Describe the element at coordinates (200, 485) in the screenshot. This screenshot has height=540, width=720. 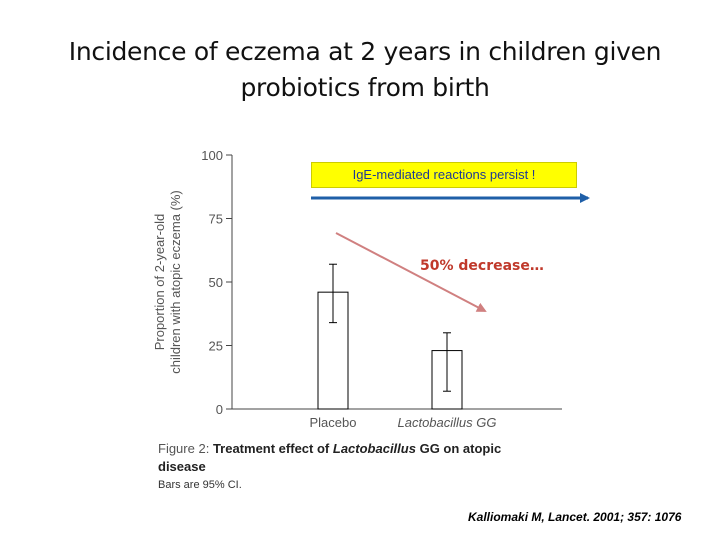
I see `caption-line-3: Bars are 95% CI.` at that location.